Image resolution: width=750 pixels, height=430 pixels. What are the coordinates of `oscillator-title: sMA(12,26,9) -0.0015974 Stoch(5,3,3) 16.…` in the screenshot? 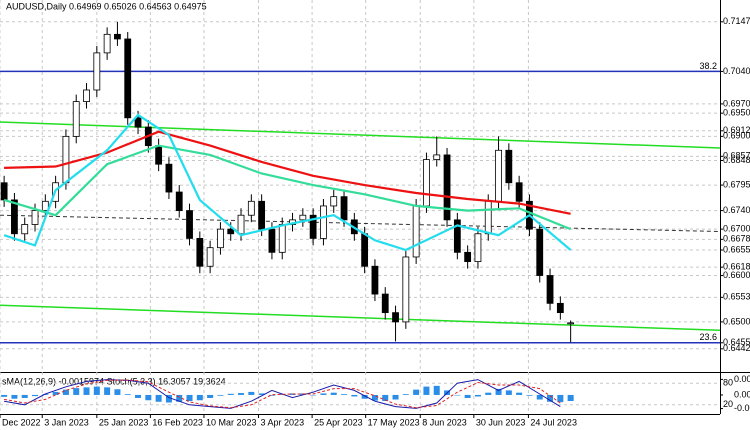 It's located at (114, 381).